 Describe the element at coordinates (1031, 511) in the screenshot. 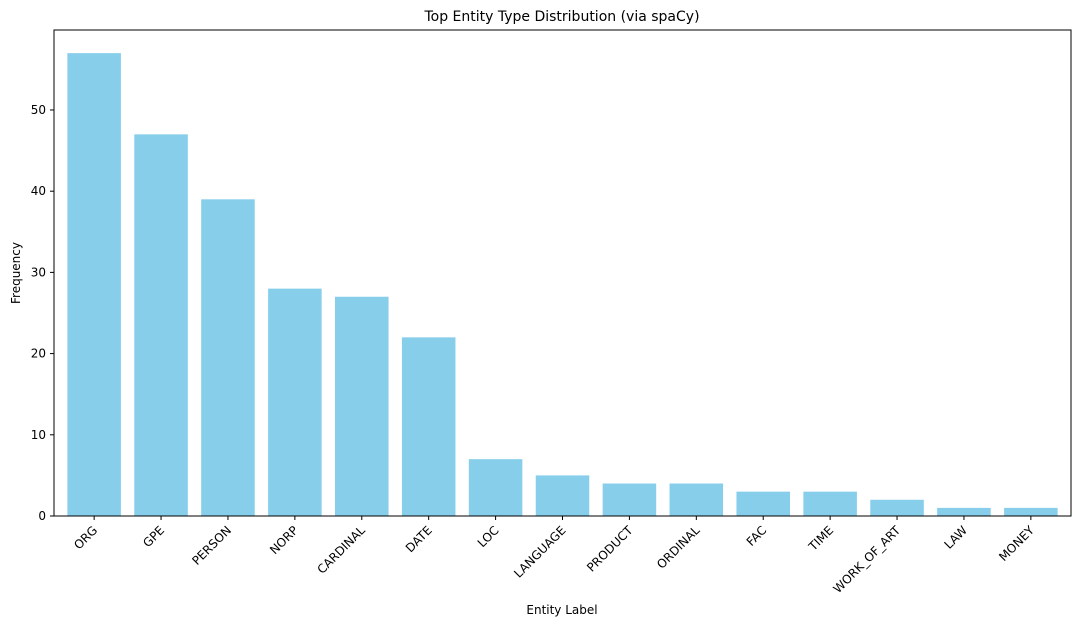

I see `bar-money` at that location.